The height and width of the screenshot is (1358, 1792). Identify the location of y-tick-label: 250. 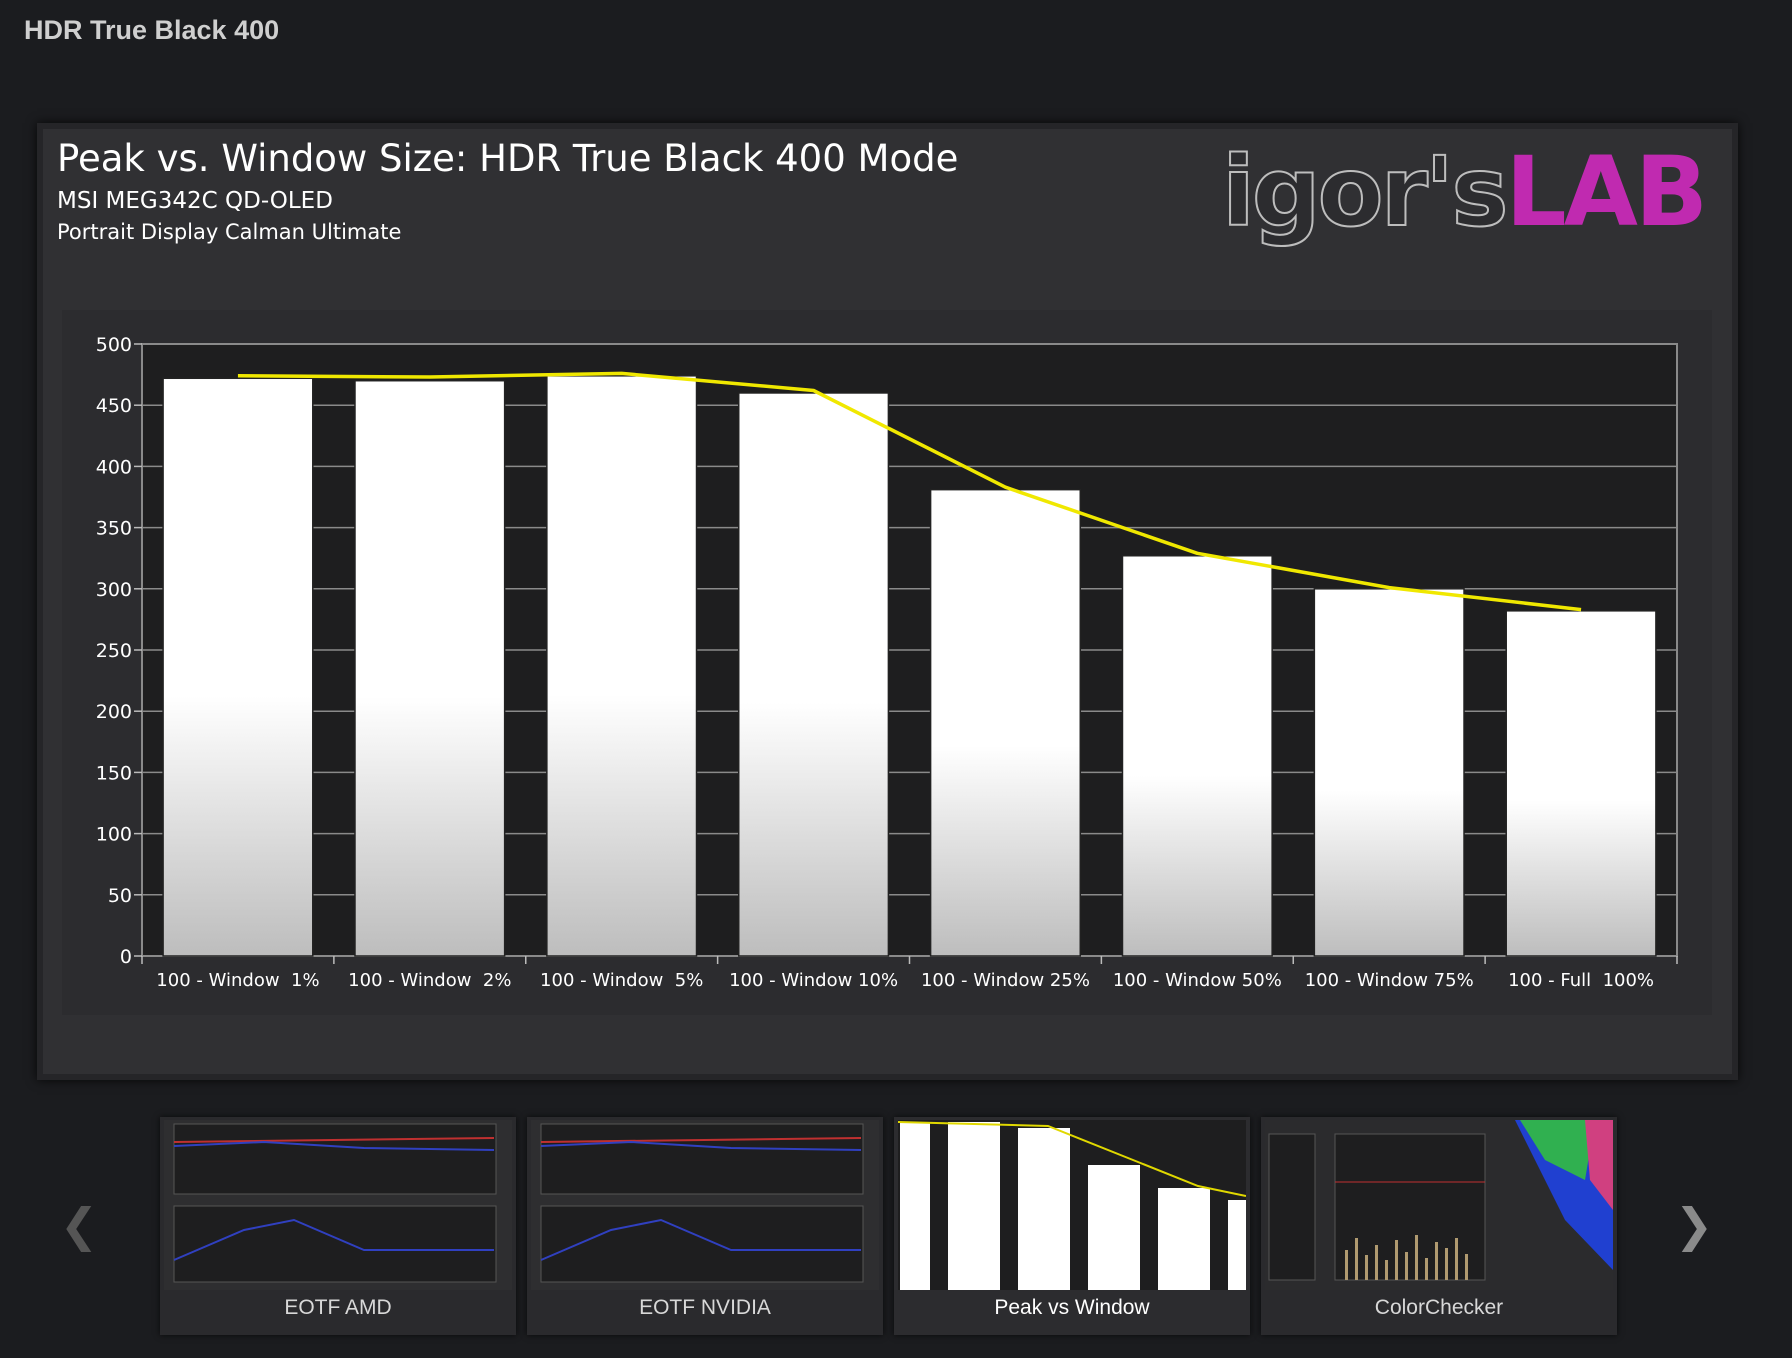
(114, 651).